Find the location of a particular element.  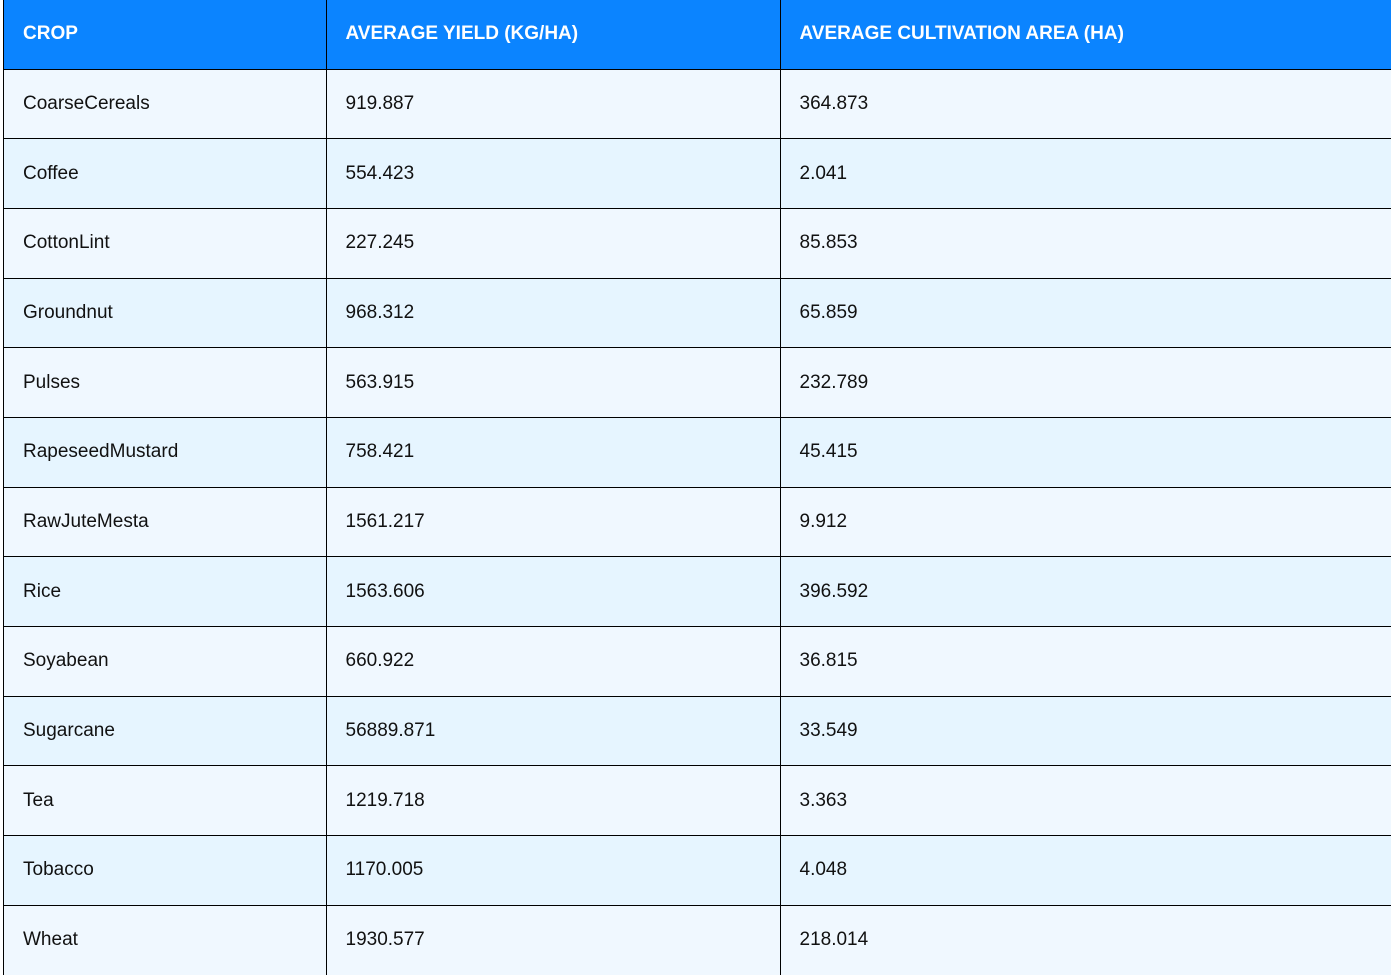

table-row: Pulses 563.915 232.789 is located at coordinates (697, 382).